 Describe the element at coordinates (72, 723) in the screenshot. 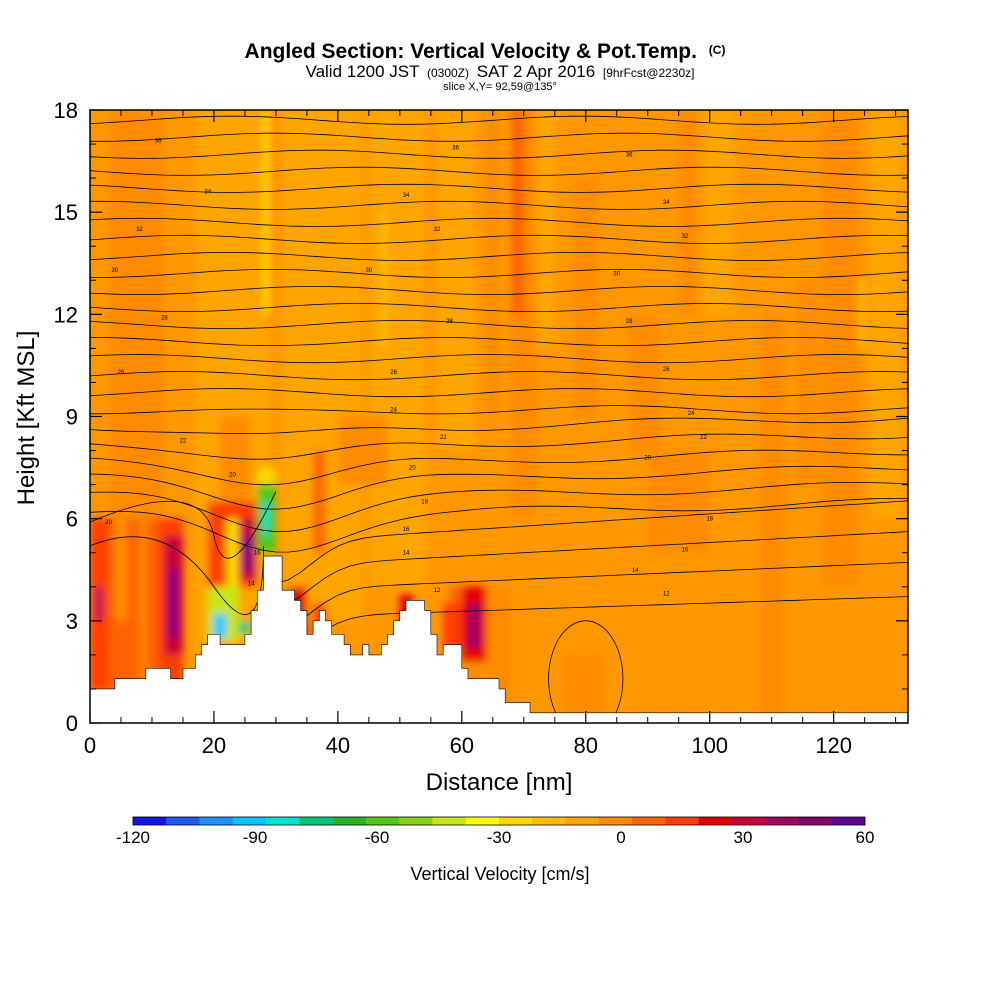

I see `y-tick-label: 0` at that location.